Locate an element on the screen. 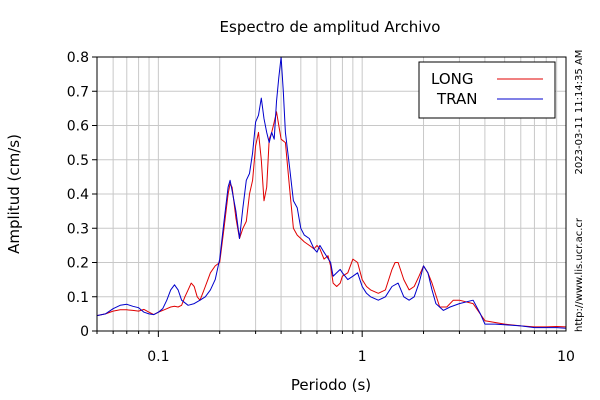 The width and height of the screenshot is (600, 400). y-tick-label: 0.3 is located at coordinates (78, 229).